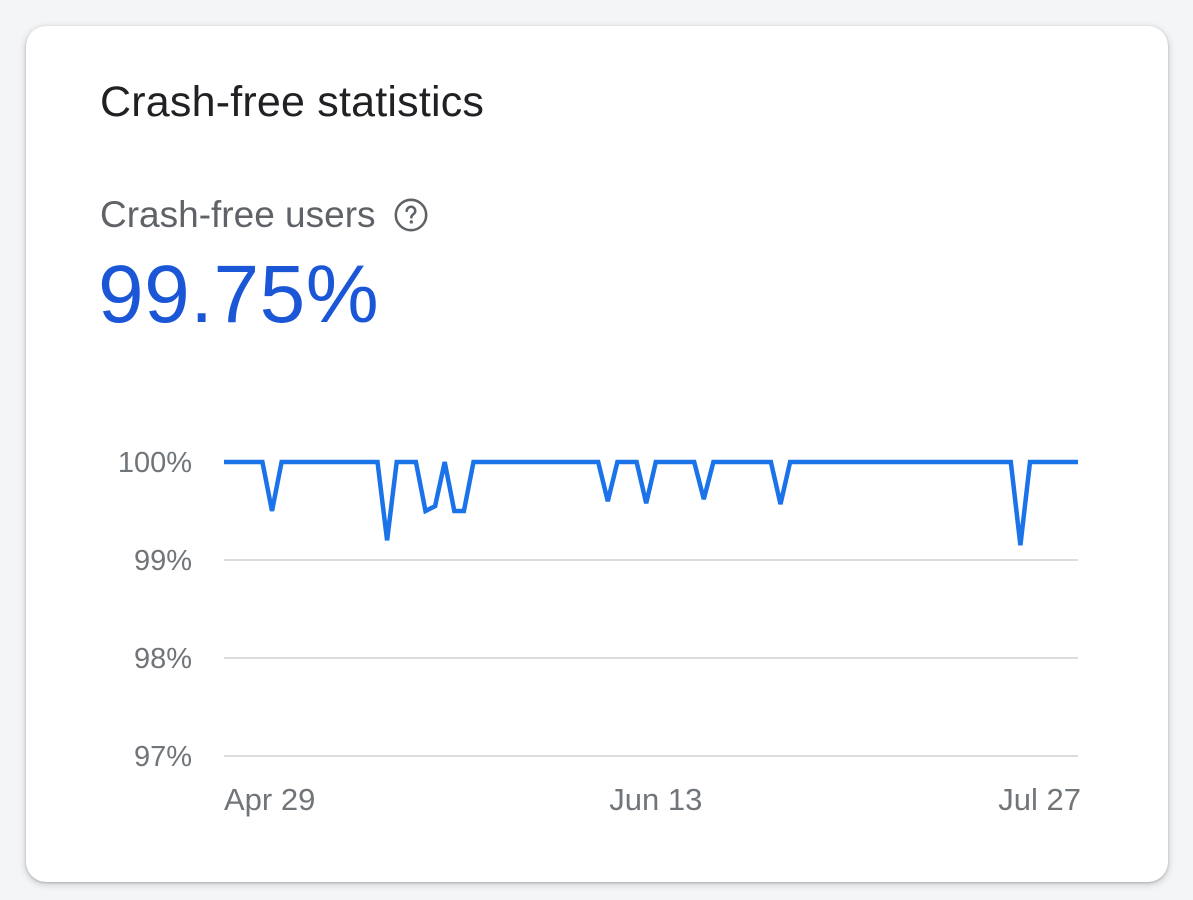 Image resolution: width=1193 pixels, height=900 pixels. I want to click on crash-free-users-line, so click(651, 502).